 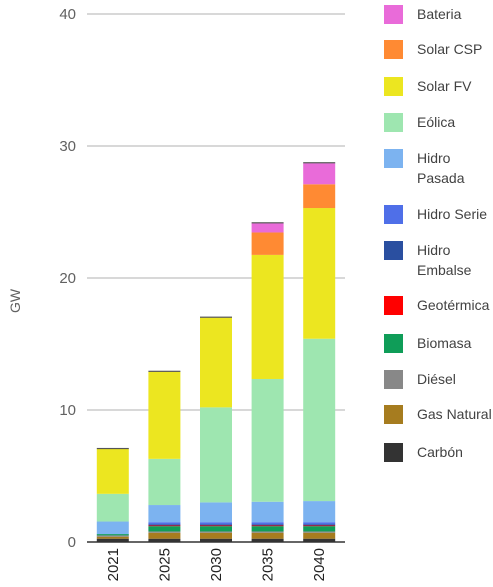 I want to click on legend-label: Bateria, so click(x=439, y=14).